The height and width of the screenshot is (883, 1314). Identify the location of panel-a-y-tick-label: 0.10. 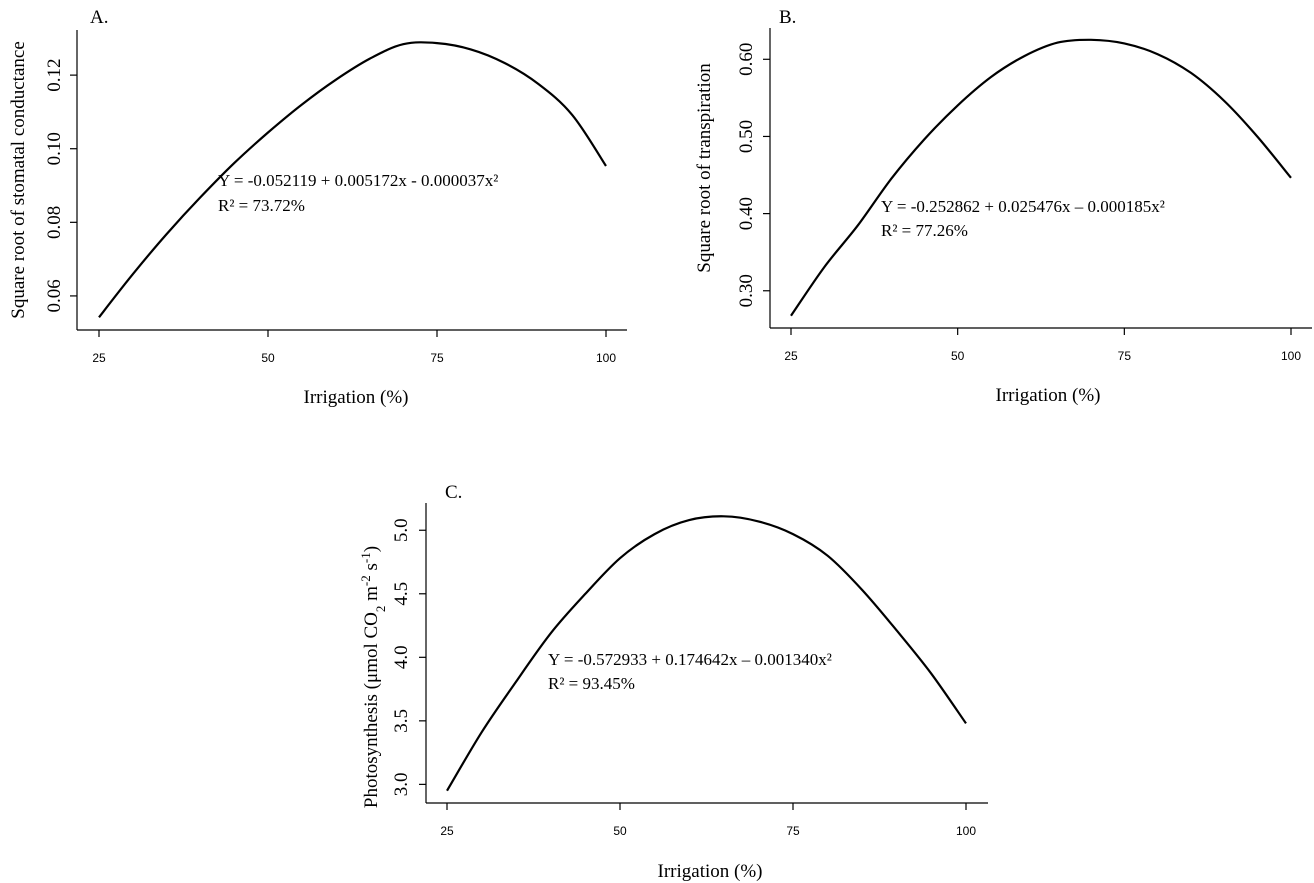
(54, 148).